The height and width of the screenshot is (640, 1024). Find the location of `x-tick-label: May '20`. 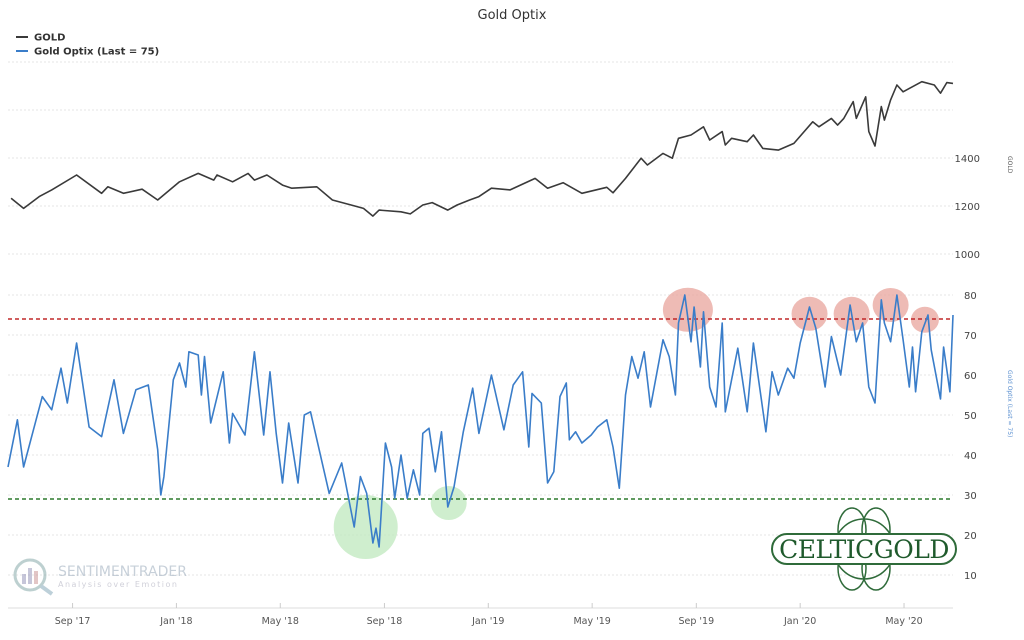

x-tick-label: May '20 is located at coordinates (903, 621).